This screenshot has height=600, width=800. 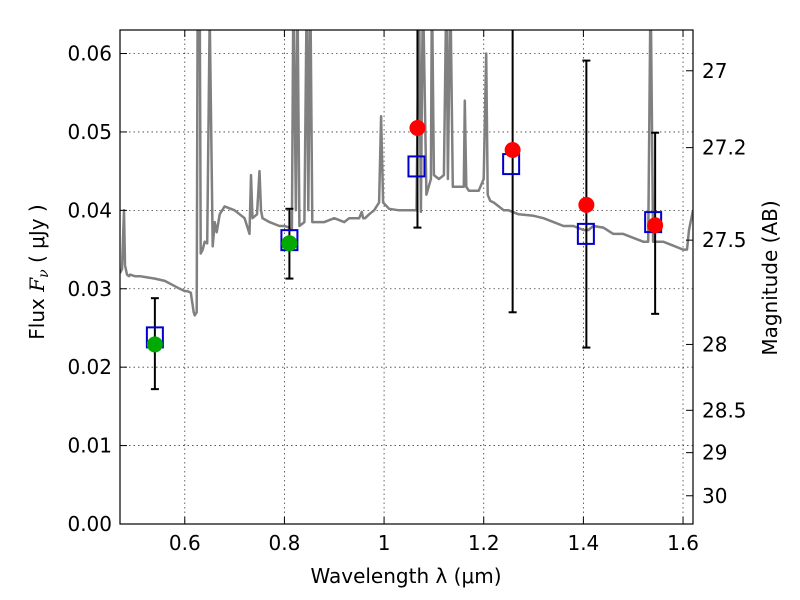 I want to click on y-tick-label: 0.03, so click(x=89, y=289).